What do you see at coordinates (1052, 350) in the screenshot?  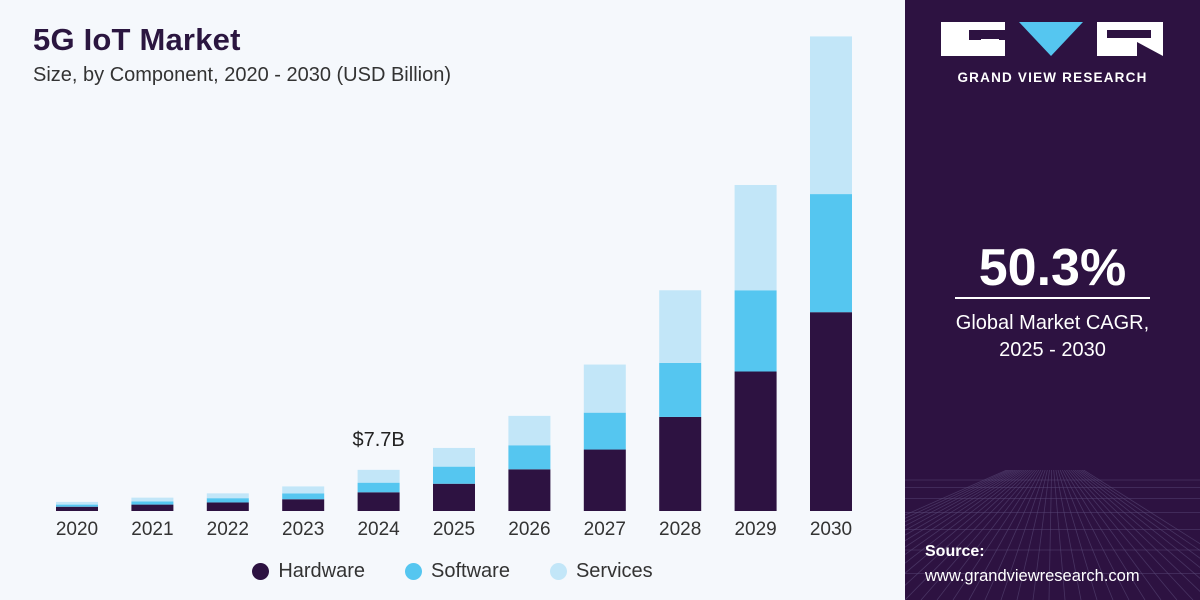 I see `cagr-label-line-2: 2025 - 2030` at bounding box center [1052, 350].